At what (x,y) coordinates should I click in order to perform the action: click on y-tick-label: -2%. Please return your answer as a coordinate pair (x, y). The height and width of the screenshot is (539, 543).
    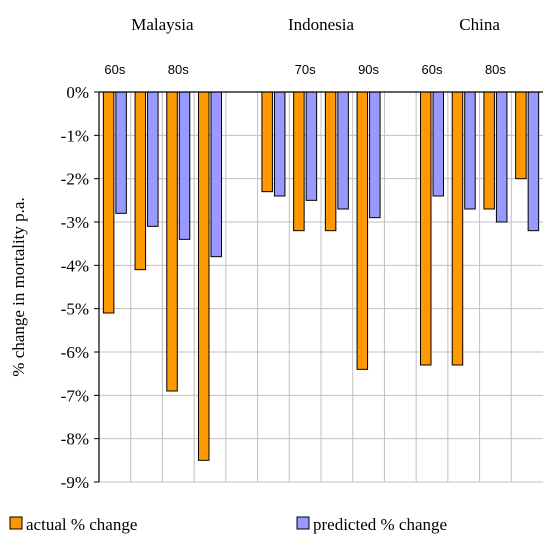
    Looking at the image, I should click on (75, 179).